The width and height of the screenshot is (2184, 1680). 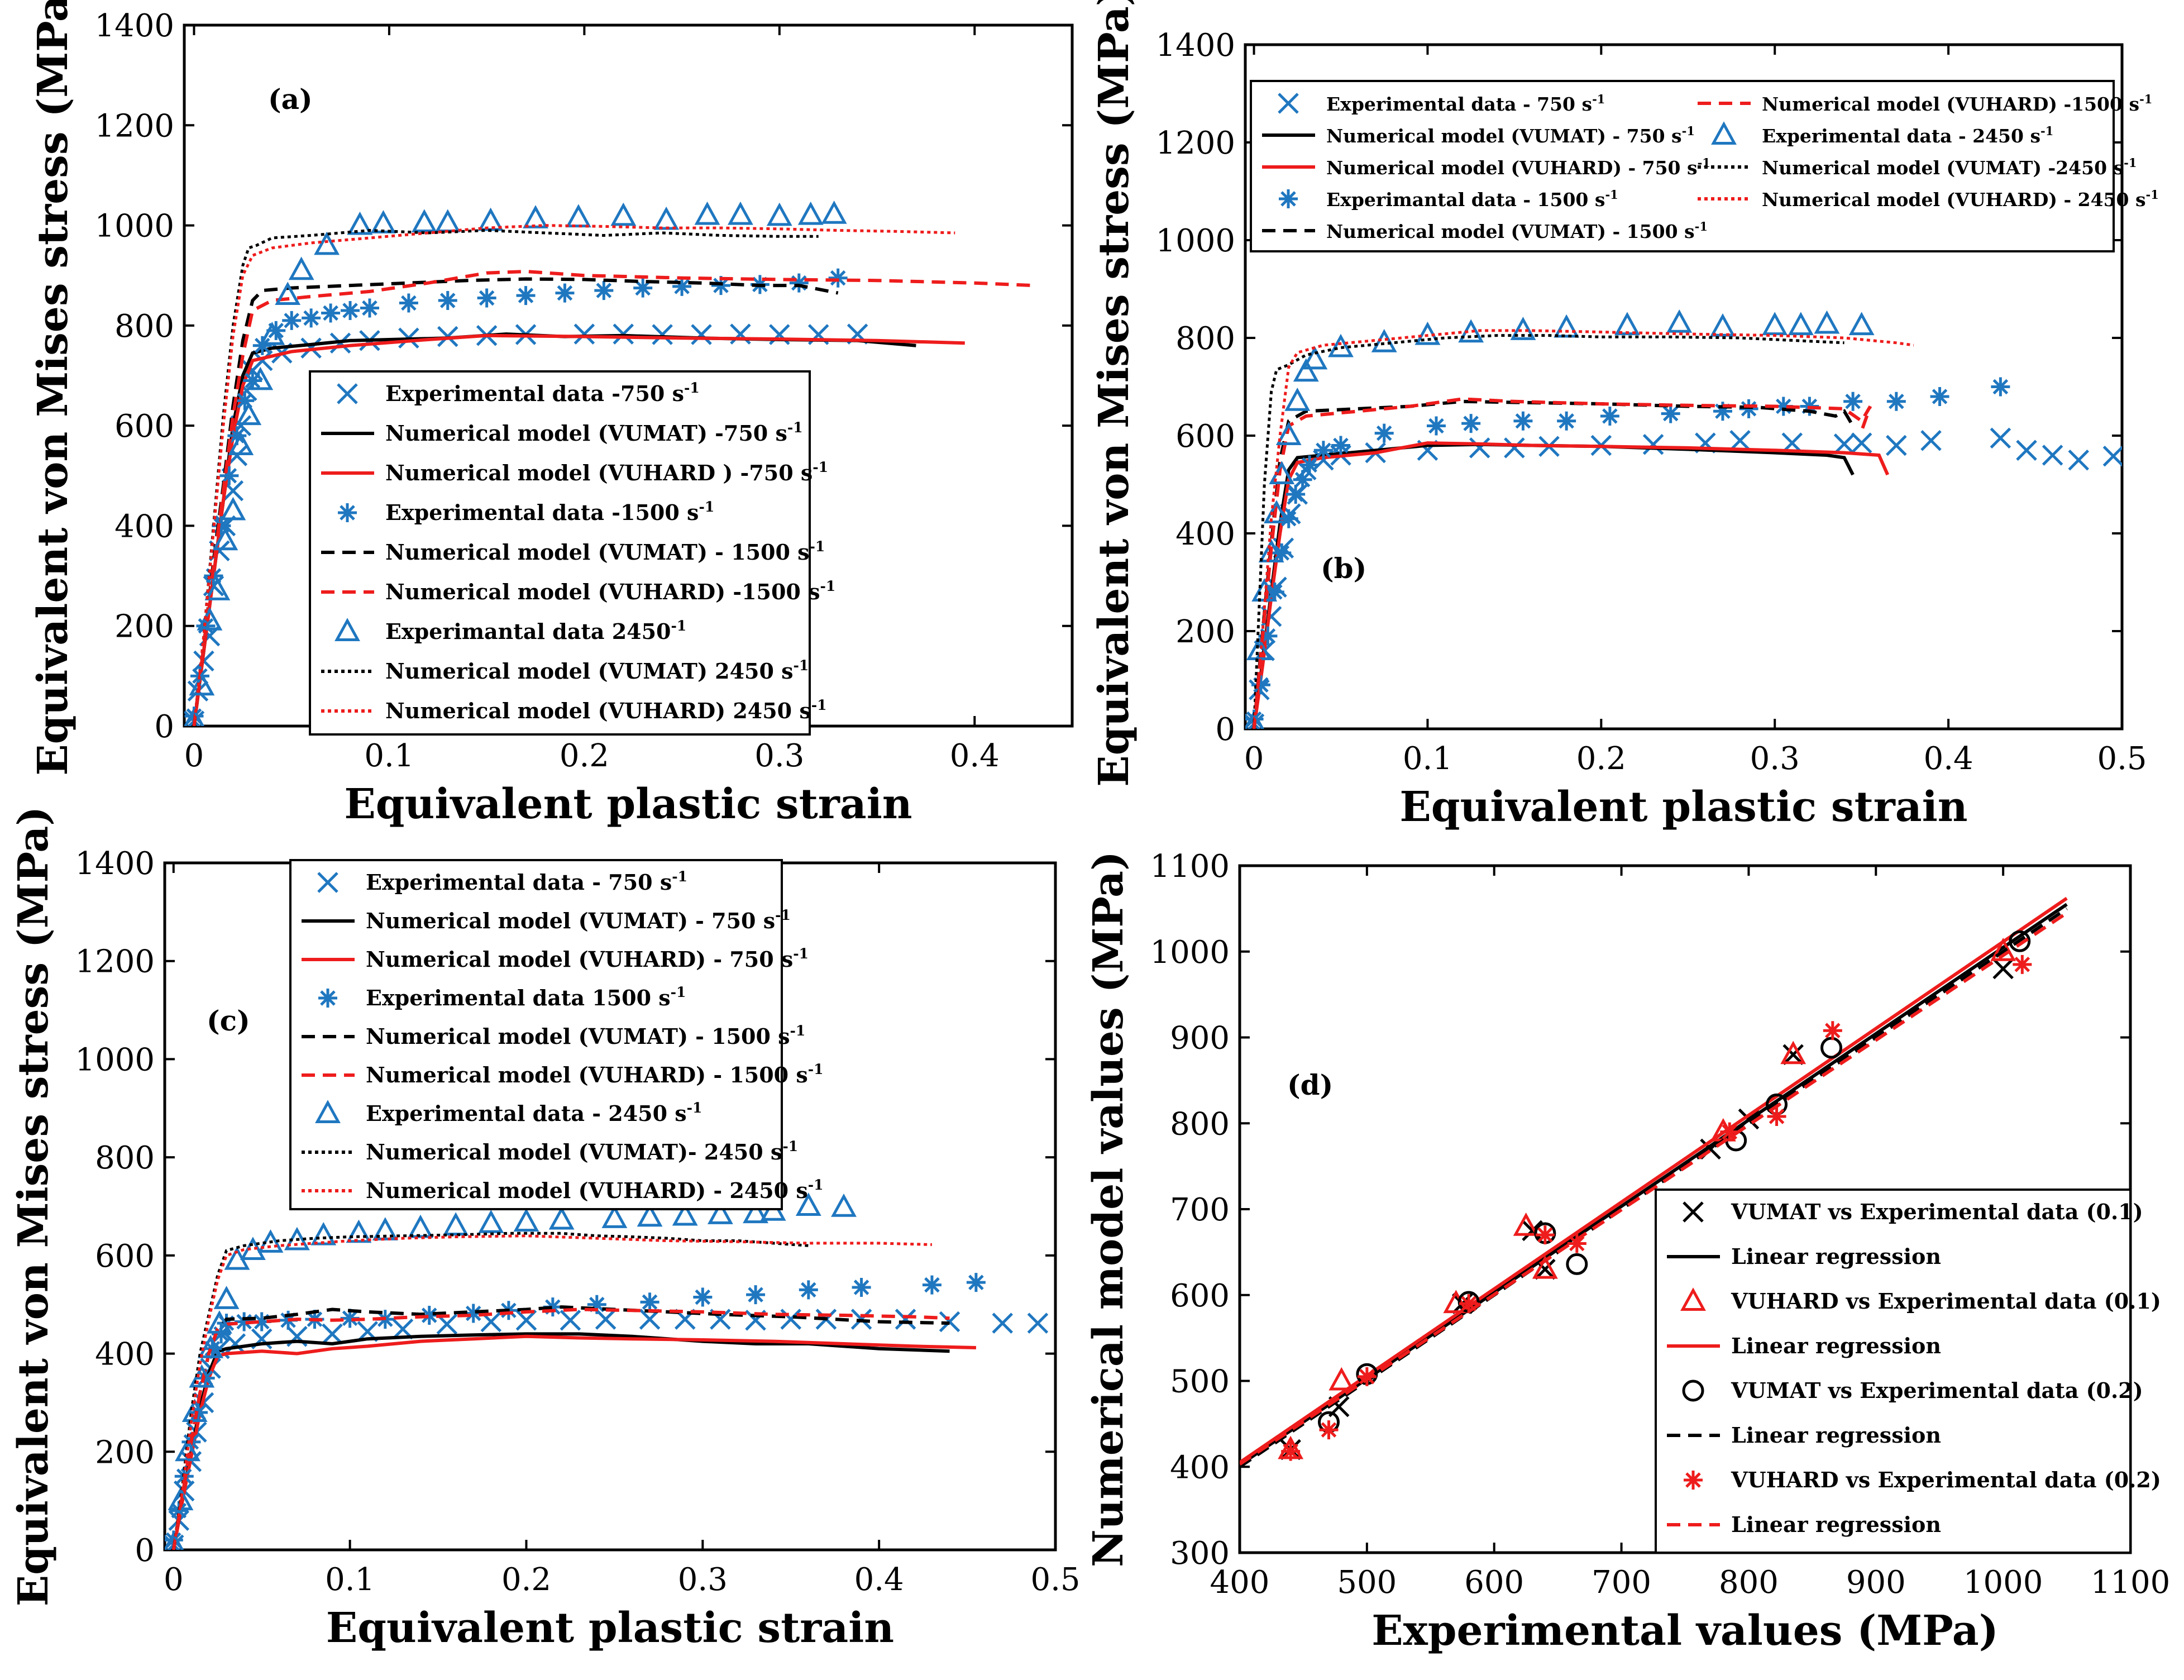 What do you see at coordinates (1510, 135) in the screenshot?
I see `legend-label: Numerical model (VUMAT) - 750 s-1` at bounding box center [1510, 135].